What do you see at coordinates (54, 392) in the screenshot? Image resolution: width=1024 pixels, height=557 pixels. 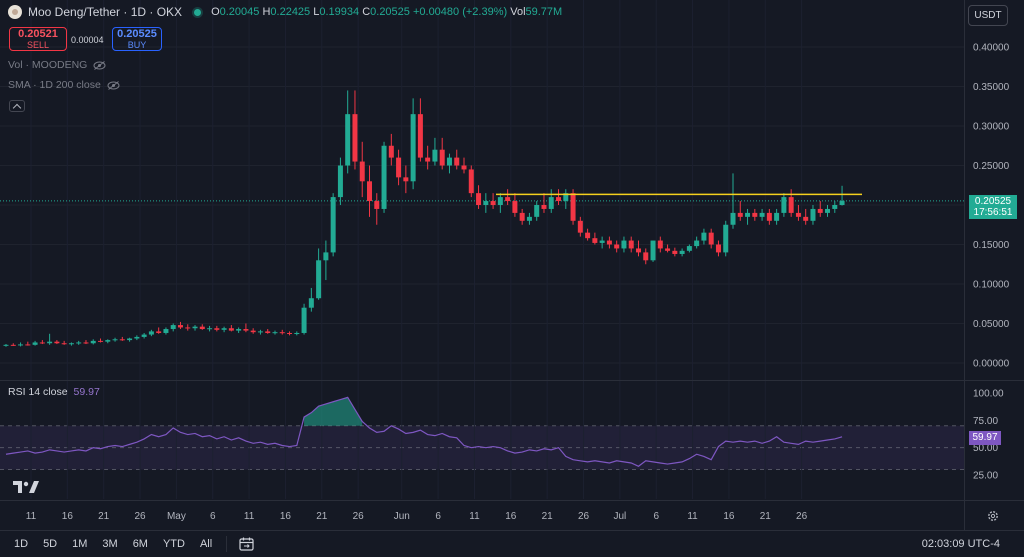 I see `rsi-legend: RSI 14 close 59.97` at bounding box center [54, 392].